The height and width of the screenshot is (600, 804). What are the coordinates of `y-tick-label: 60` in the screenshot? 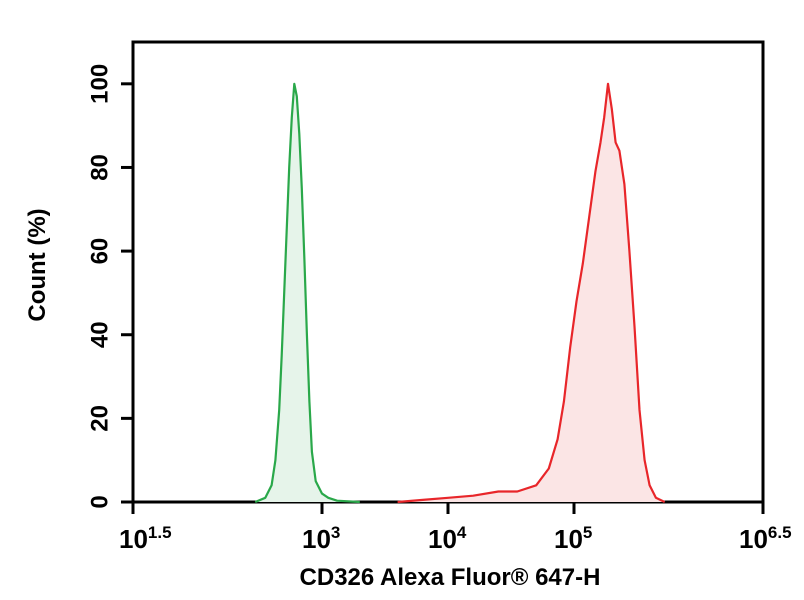 It's located at (99, 251).